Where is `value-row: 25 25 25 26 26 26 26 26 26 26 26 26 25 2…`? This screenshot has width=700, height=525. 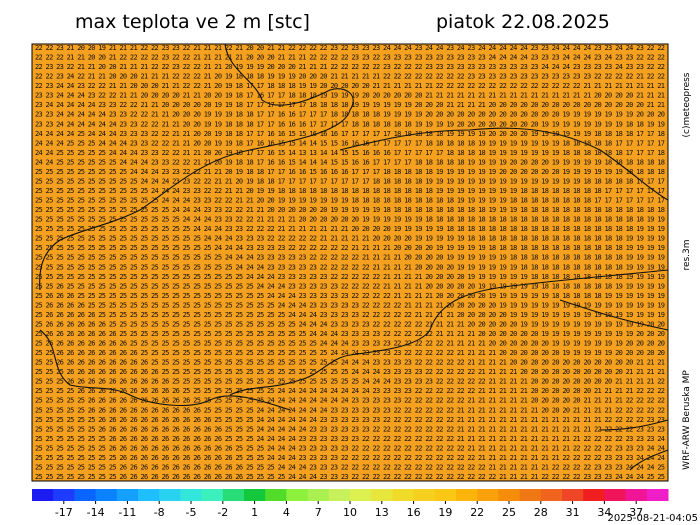
value-row: 25 25 25 26 26 26 26 26 26 26 26 26 25 2… is located at coordinates (350, 372).